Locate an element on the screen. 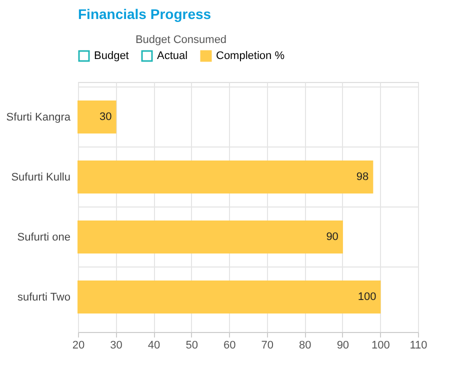 The width and height of the screenshot is (474, 374). x-tick-label: 30 is located at coordinates (116, 346).